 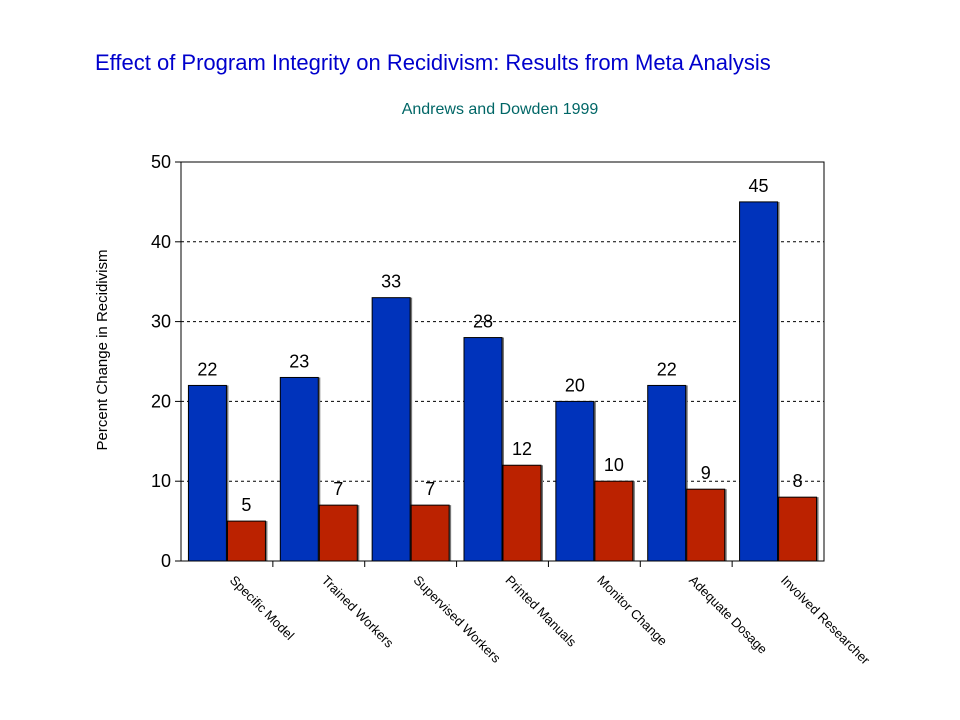 What do you see at coordinates (358, 612) in the screenshot?
I see `x-tick-label: Trained Workers` at bounding box center [358, 612].